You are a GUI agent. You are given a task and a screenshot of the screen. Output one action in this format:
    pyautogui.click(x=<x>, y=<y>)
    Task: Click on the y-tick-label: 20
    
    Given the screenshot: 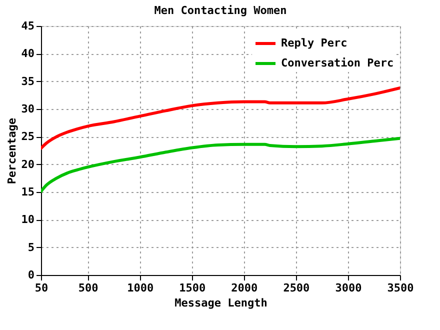 What is the action you would take?
    pyautogui.click(x=27, y=164)
    